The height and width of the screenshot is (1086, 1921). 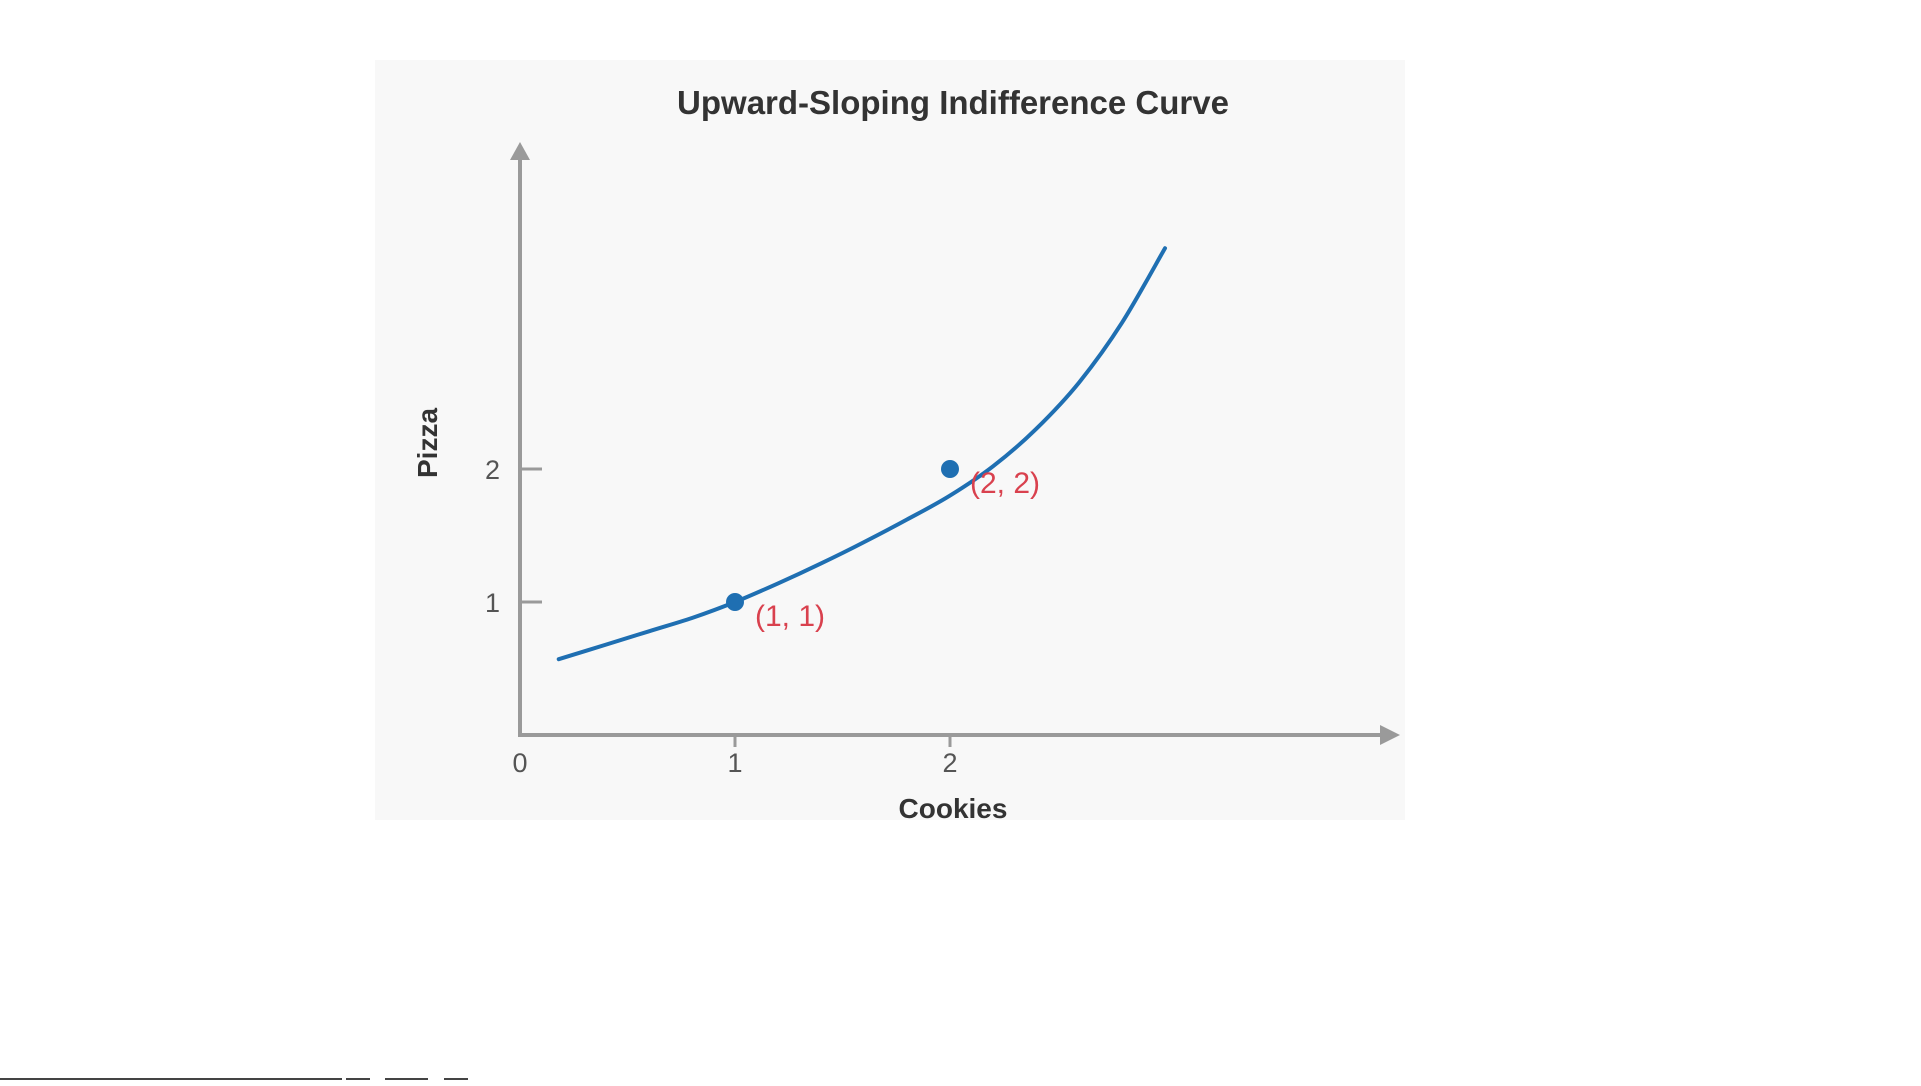 I want to click on chart-title: Upward-Sloping Indifference Curve, so click(x=953, y=102).